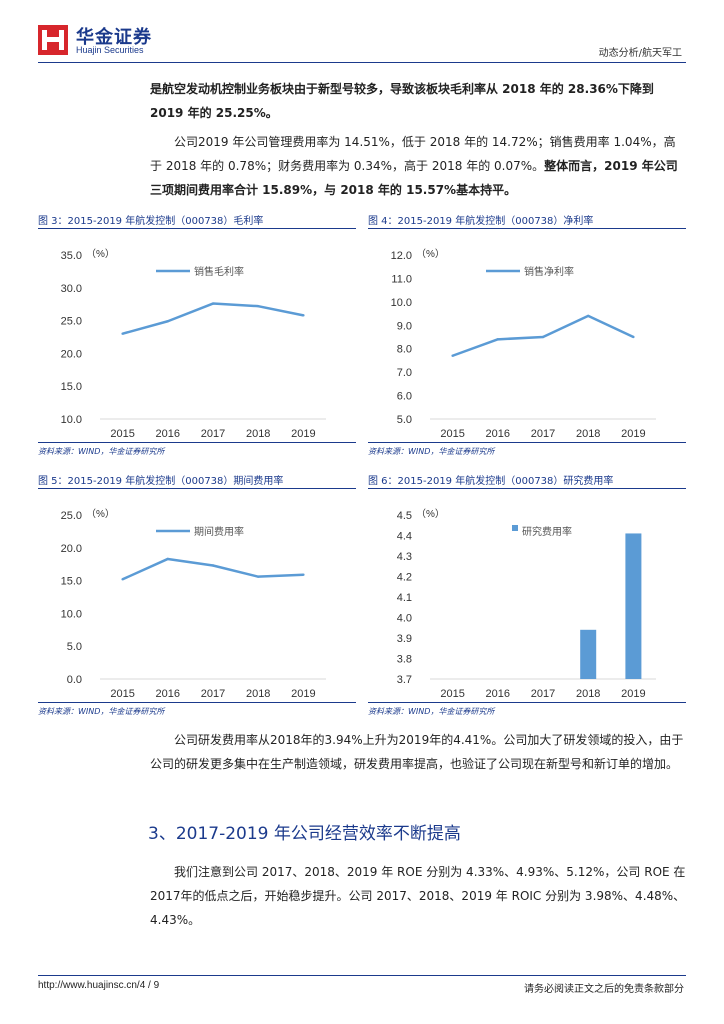 Image resolution: width=724 pixels, height=1024 pixels. I want to click on y-tick-label: 3.7, so click(404, 680).